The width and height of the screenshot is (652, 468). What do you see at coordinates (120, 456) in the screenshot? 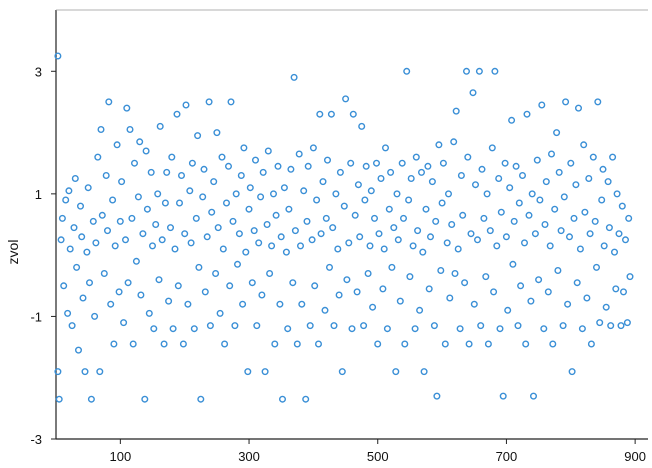
I see `x-tick-label: 100` at bounding box center [120, 456].